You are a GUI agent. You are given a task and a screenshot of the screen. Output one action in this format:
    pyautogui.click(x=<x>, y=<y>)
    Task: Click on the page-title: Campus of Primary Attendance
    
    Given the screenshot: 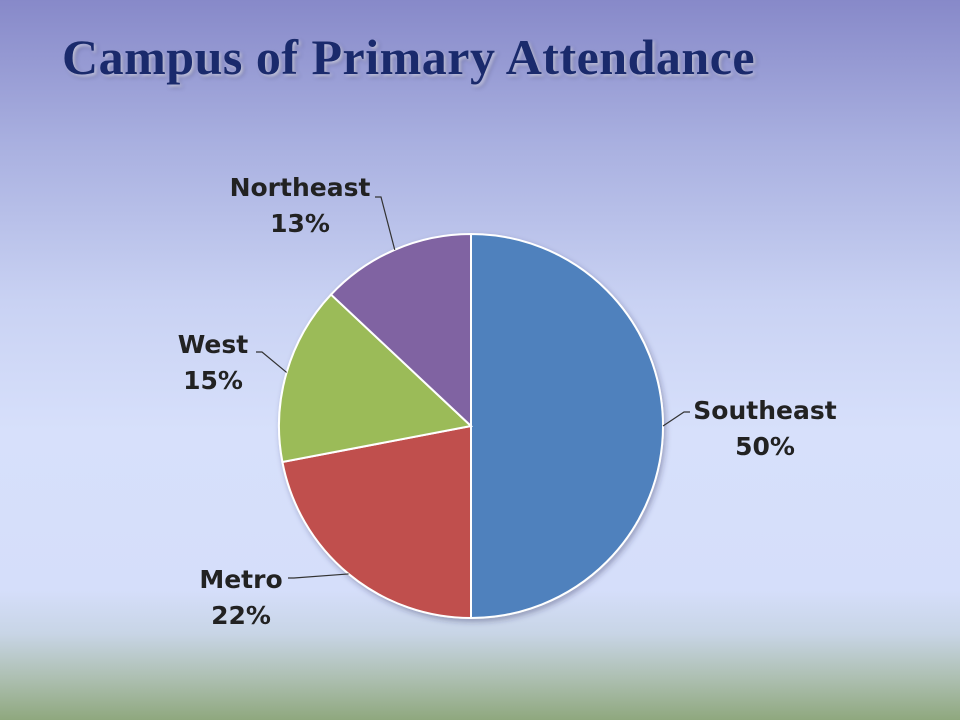 What is the action you would take?
    pyautogui.click(x=409, y=57)
    